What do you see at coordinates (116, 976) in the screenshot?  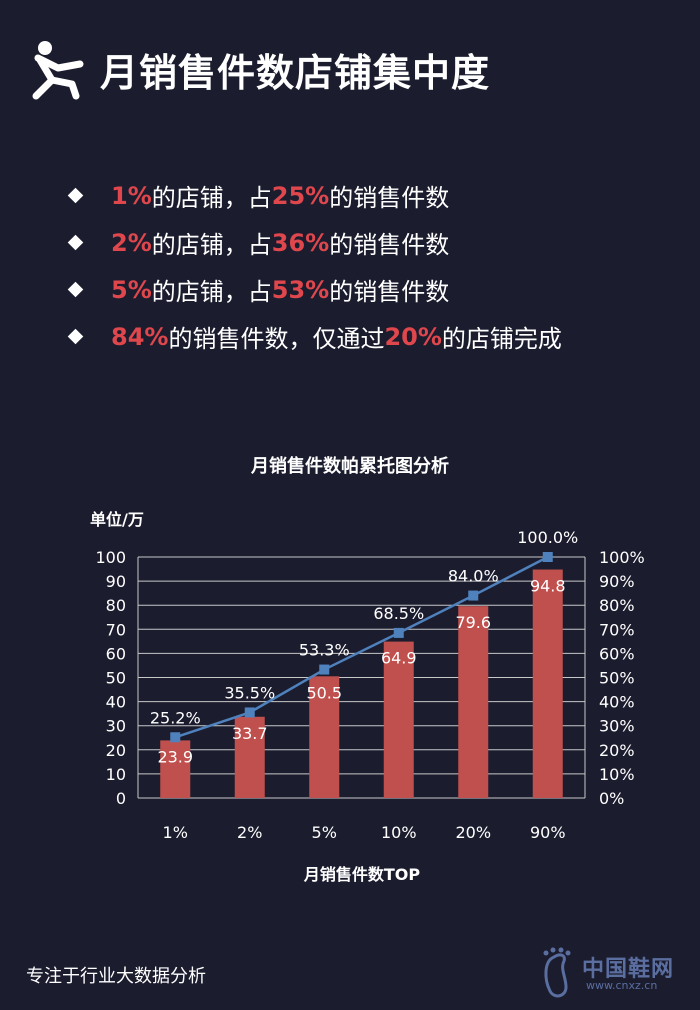 I see `footer-text: 专注于行业大数据分析` at bounding box center [116, 976].